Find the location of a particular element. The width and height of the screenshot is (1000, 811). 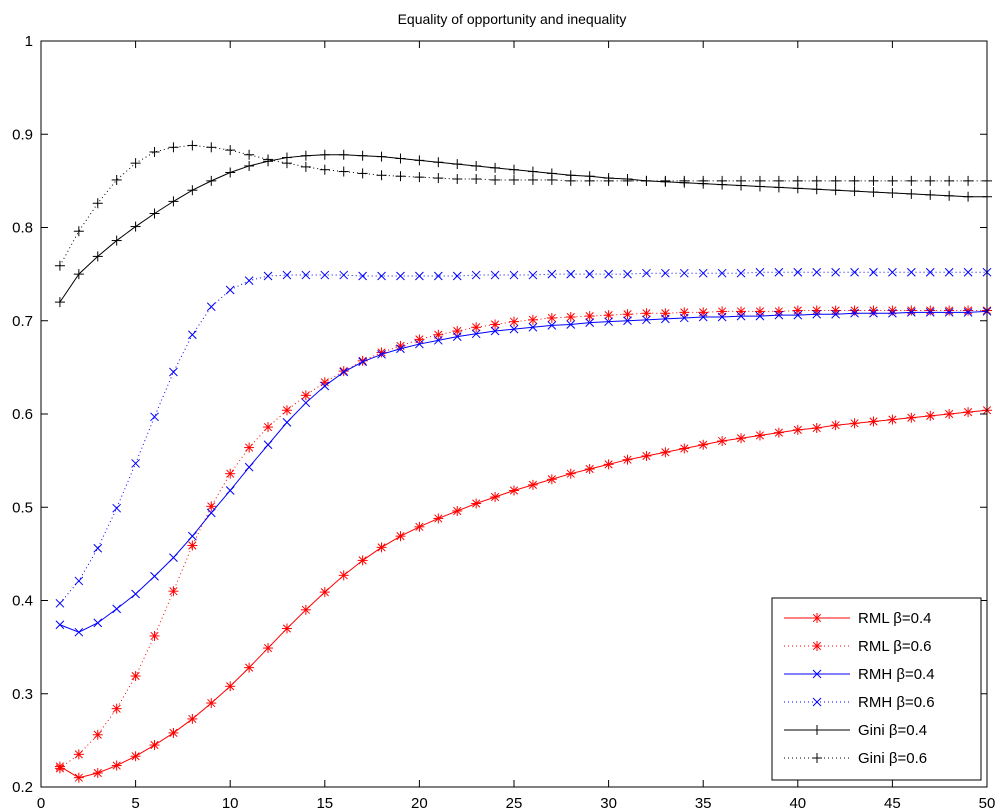

legend-entry: RML β=0.6 is located at coordinates (858, 646).